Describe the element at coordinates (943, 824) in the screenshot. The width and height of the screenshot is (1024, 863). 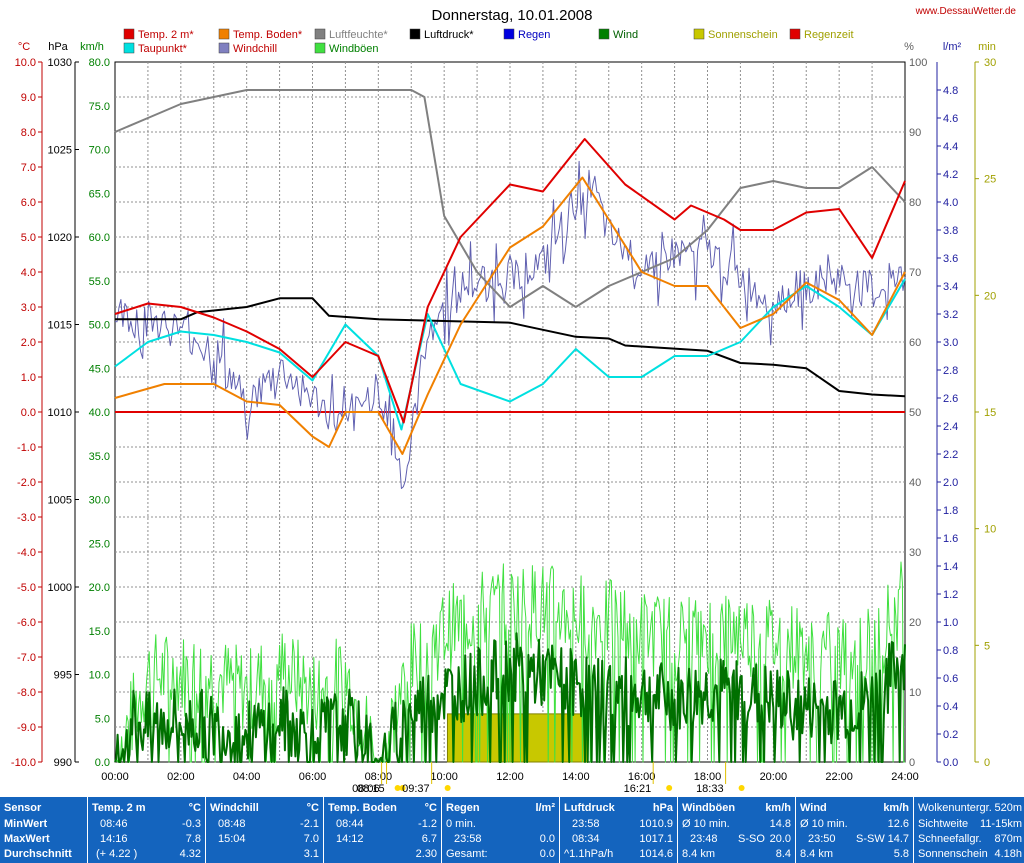
I see `visibility-label: Sichtweite` at that location.